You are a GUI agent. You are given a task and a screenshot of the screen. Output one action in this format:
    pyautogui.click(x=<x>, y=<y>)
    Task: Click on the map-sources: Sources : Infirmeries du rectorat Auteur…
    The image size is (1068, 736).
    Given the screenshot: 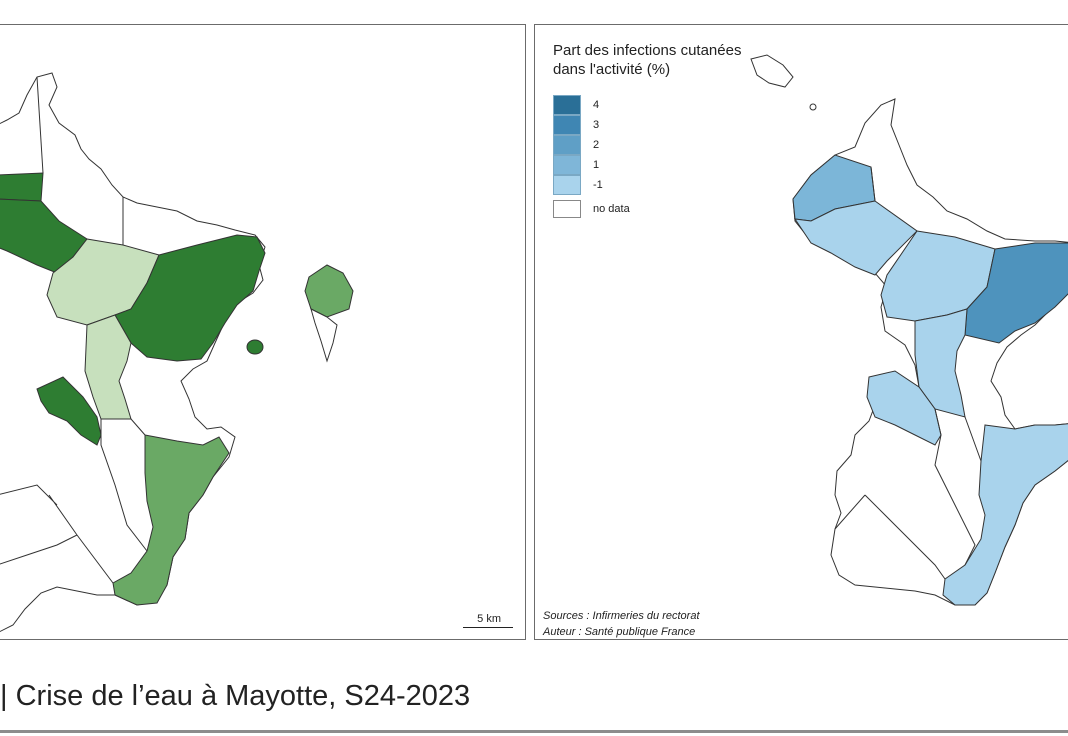 What is the action you would take?
    pyautogui.click(x=621, y=623)
    